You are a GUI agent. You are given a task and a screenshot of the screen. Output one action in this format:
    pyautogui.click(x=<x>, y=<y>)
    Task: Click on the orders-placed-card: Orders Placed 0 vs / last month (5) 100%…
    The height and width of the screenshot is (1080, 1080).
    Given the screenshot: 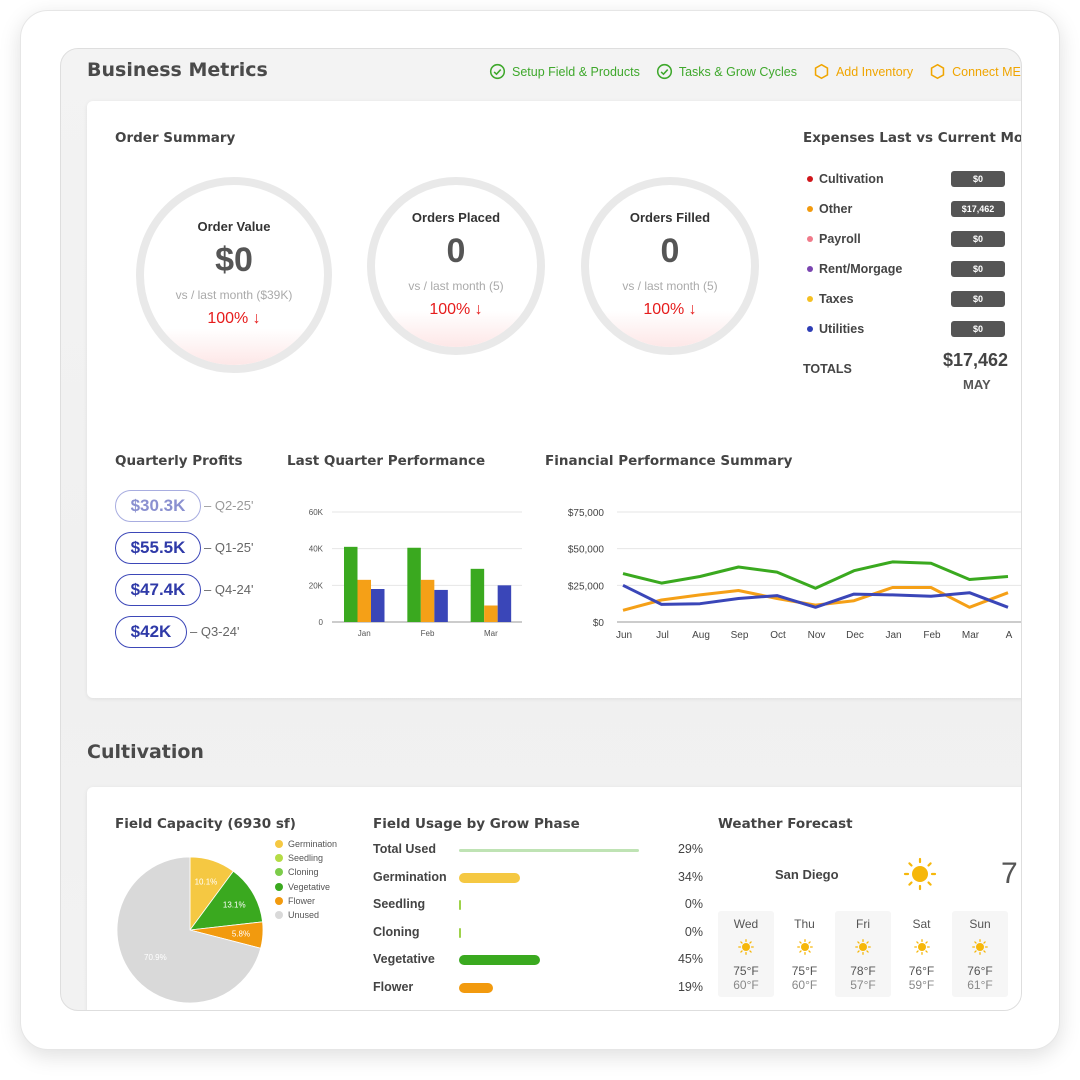 What is the action you would take?
    pyautogui.click(x=456, y=266)
    